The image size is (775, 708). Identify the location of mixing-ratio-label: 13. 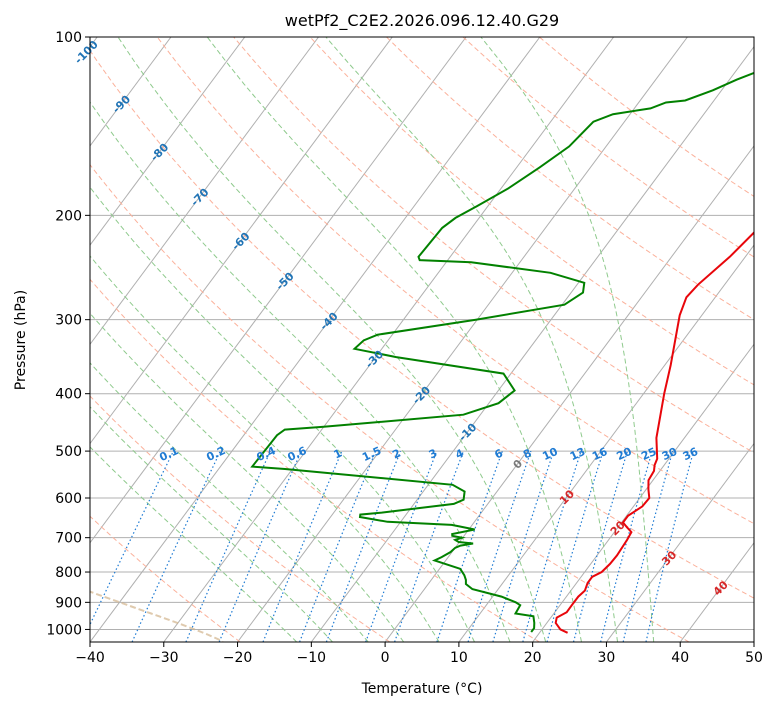
(577, 454).